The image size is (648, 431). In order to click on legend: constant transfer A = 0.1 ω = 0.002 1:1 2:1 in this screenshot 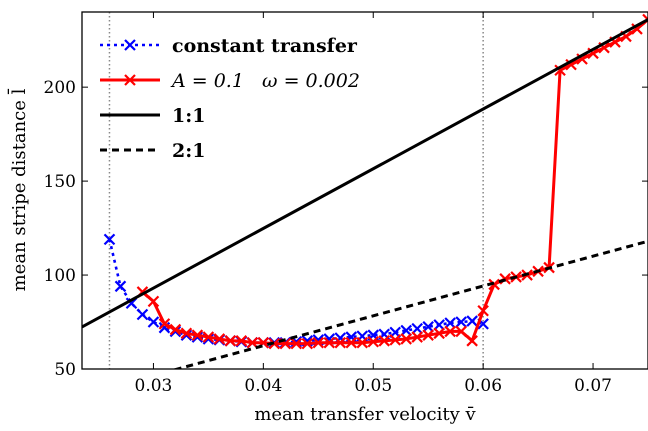, I will do `click(230, 98)`.